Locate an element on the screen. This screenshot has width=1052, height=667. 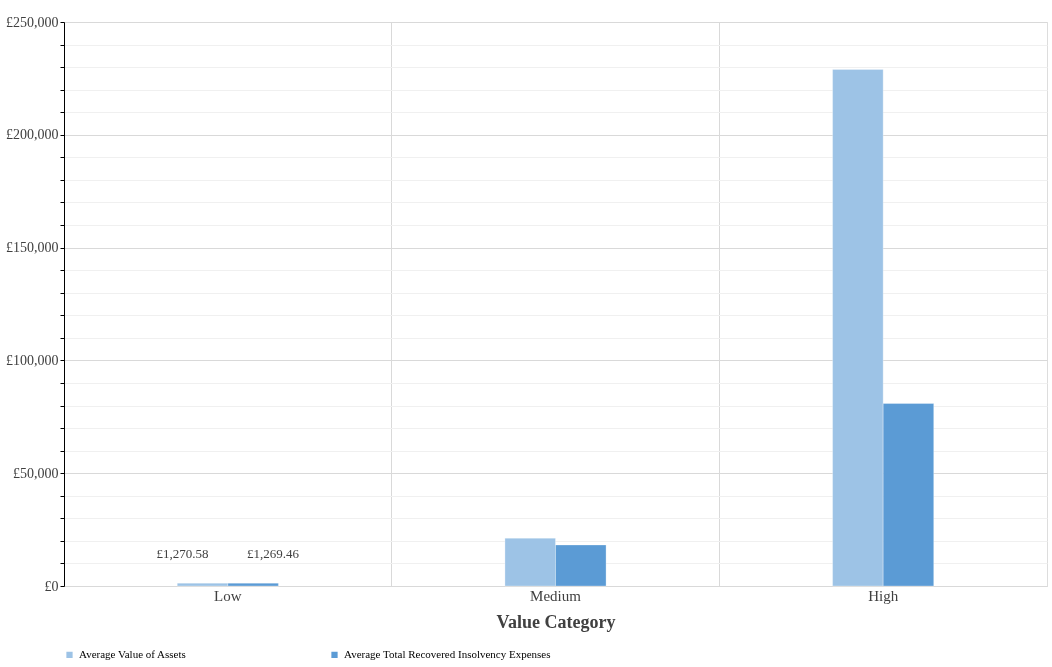
legend-label: Average Total Recovered Insolvency Expenses is located at coordinates (447, 653).